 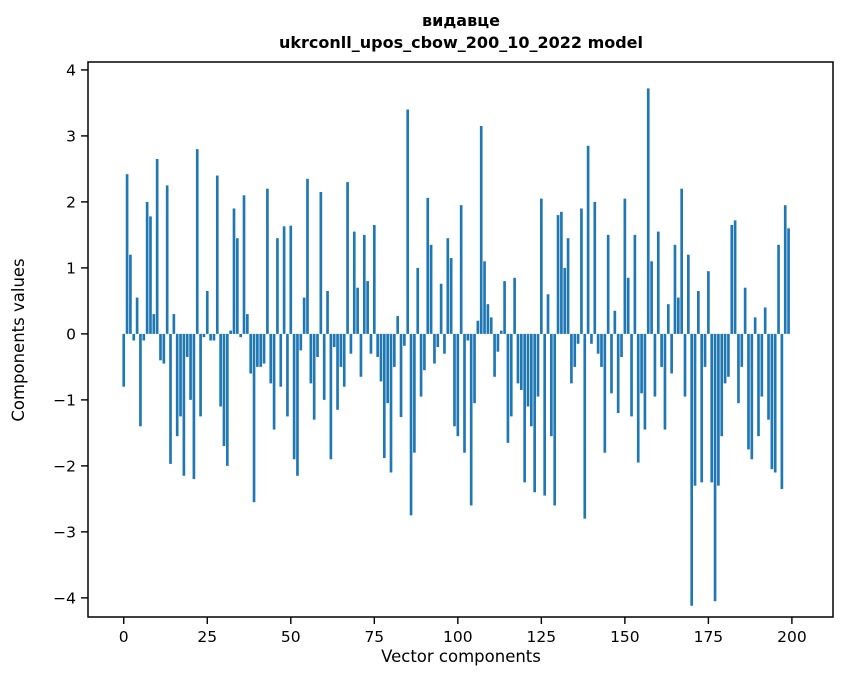 I want to click on x-tick-label: 75, so click(x=374, y=637).